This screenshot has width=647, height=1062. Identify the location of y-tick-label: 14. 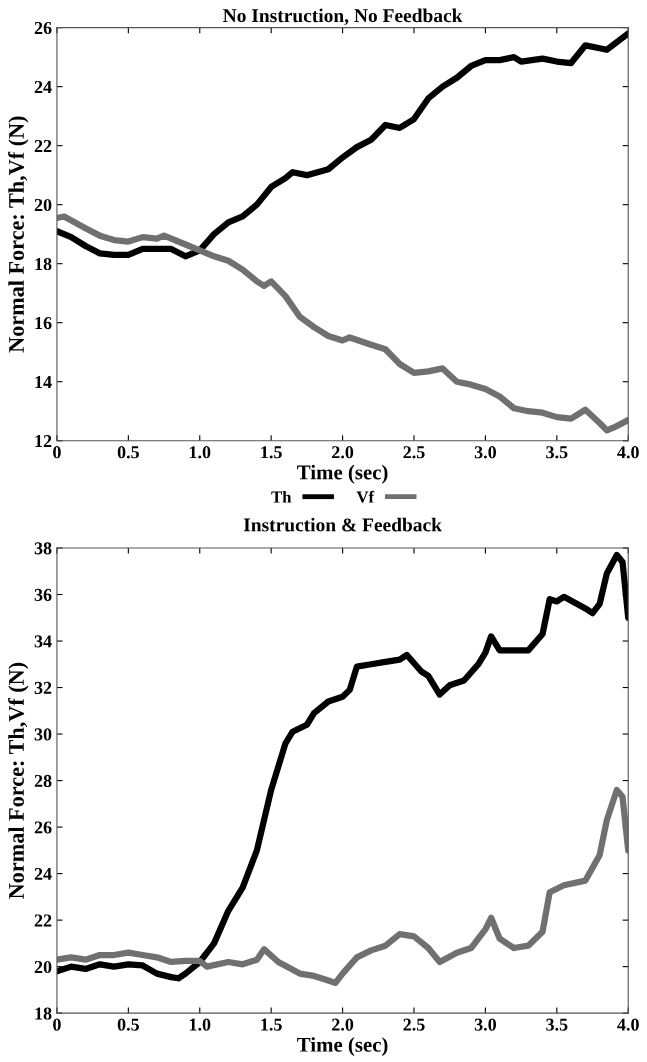
(43, 382).